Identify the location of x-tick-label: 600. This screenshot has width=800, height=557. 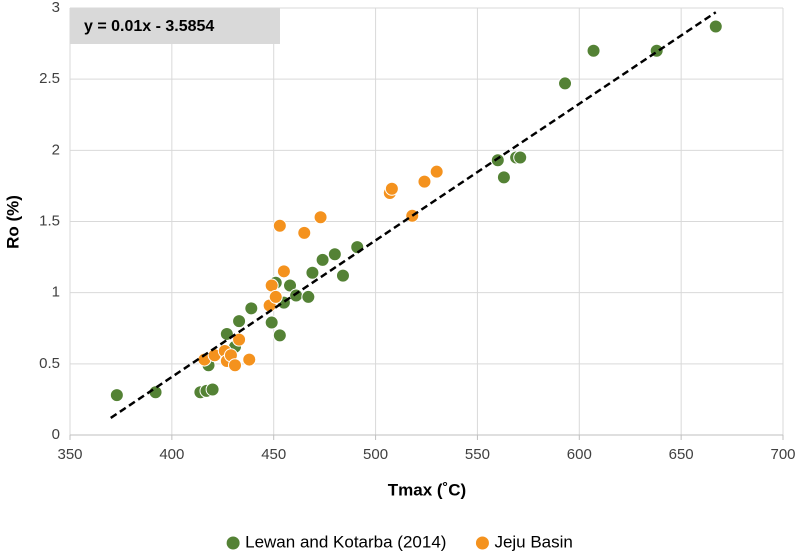
(579, 454).